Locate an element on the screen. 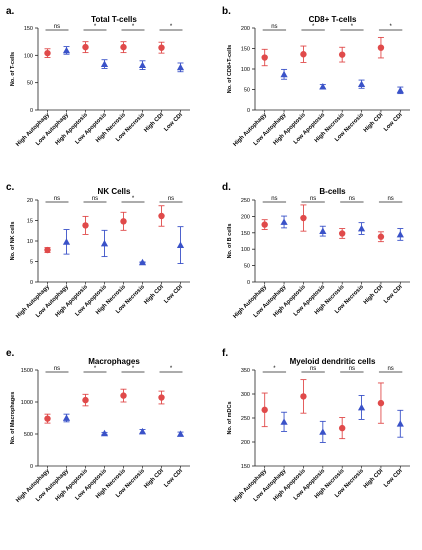 This screenshot has height=550, width=422. panel-label: e. is located at coordinates (10, 353).